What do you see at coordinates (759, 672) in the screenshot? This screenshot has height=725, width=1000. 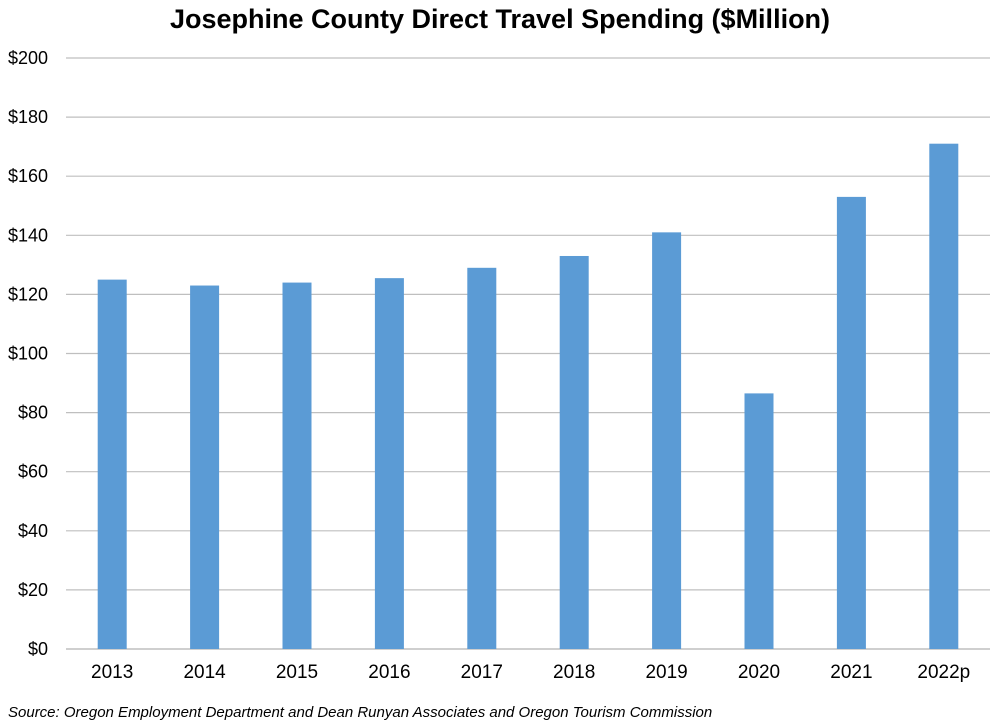 I see `x-tick-label: 2020` at bounding box center [759, 672].